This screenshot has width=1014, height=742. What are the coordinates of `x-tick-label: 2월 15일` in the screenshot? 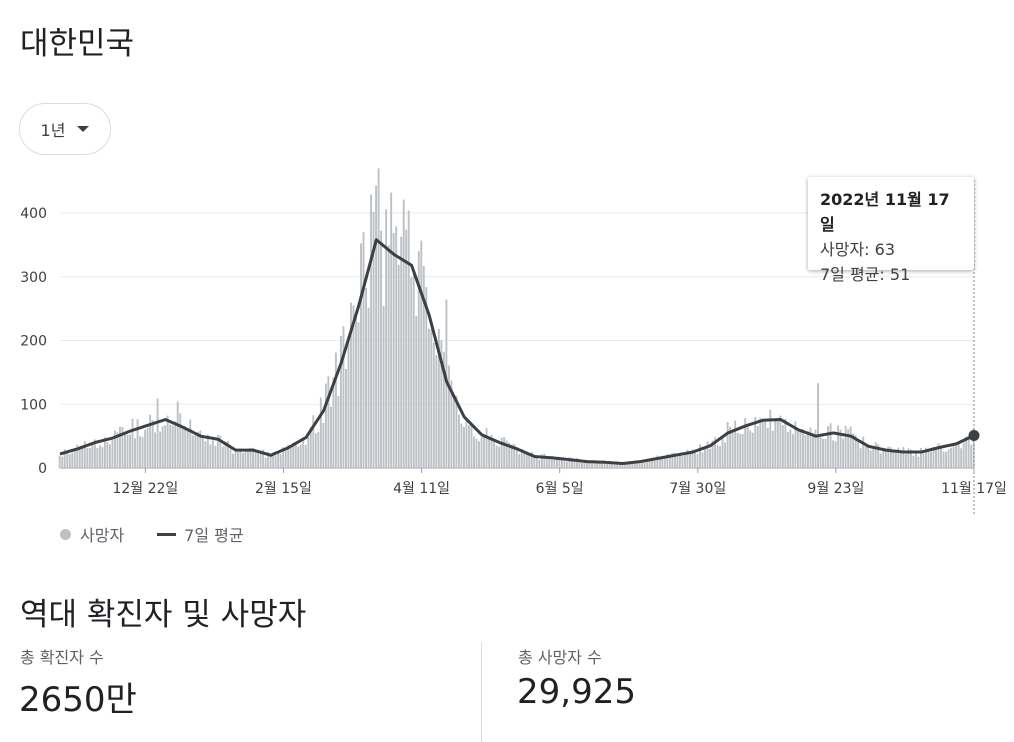 It's located at (283, 489).